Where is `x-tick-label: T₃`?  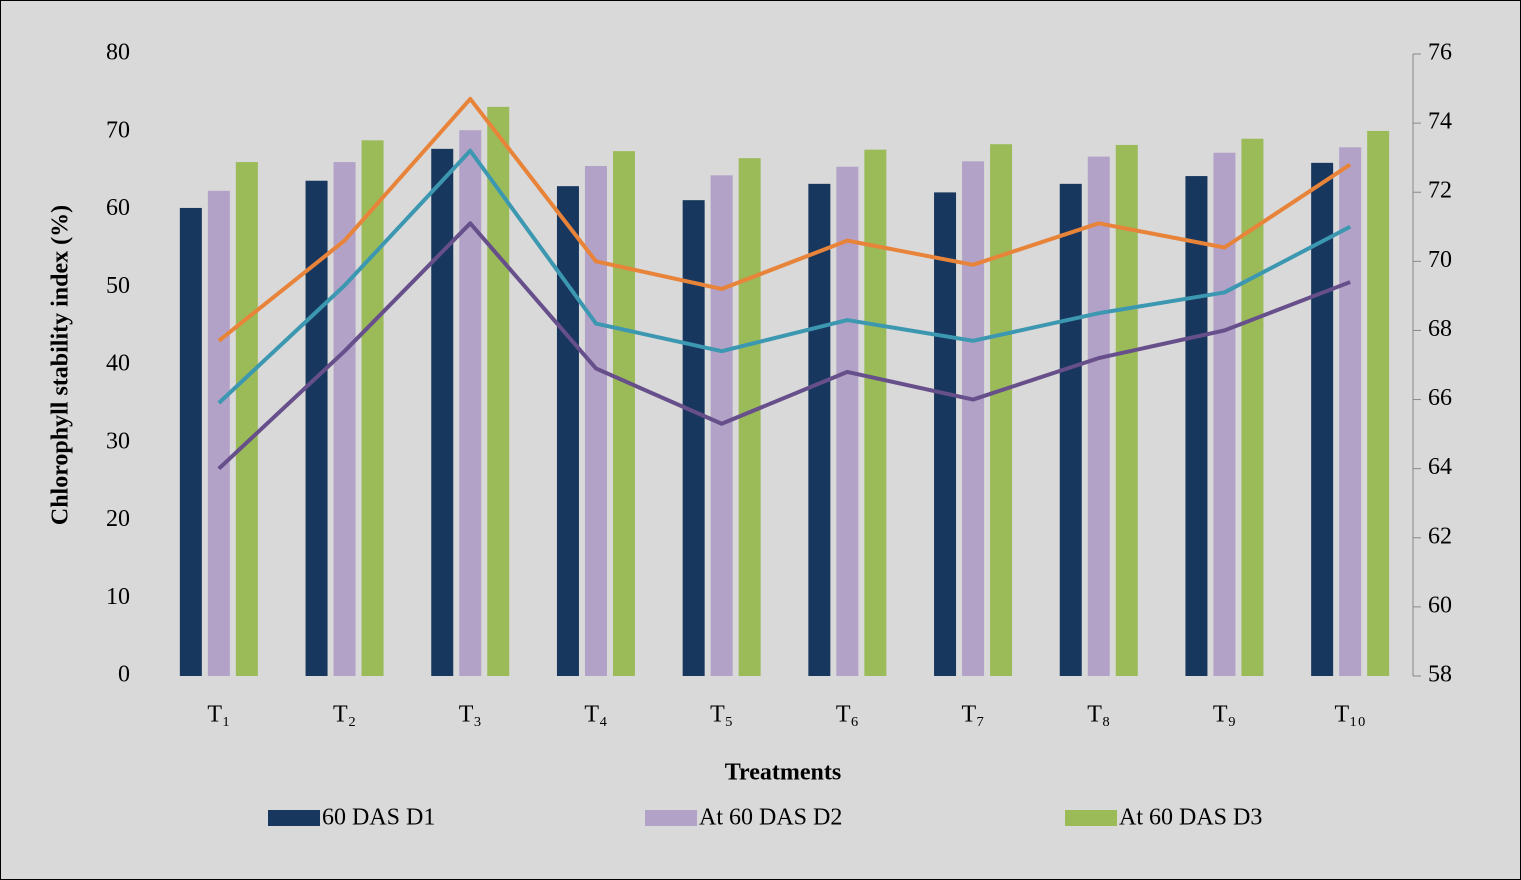 x-tick-label: T₃ is located at coordinates (470, 715).